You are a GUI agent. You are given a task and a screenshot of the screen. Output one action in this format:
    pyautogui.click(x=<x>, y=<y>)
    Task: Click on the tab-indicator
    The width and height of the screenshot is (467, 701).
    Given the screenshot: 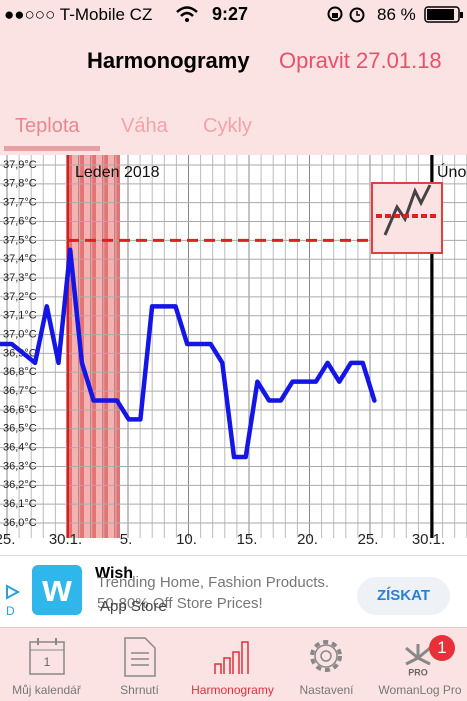 What is the action you would take?
    pyautogui.click(x=52, y=148)
    